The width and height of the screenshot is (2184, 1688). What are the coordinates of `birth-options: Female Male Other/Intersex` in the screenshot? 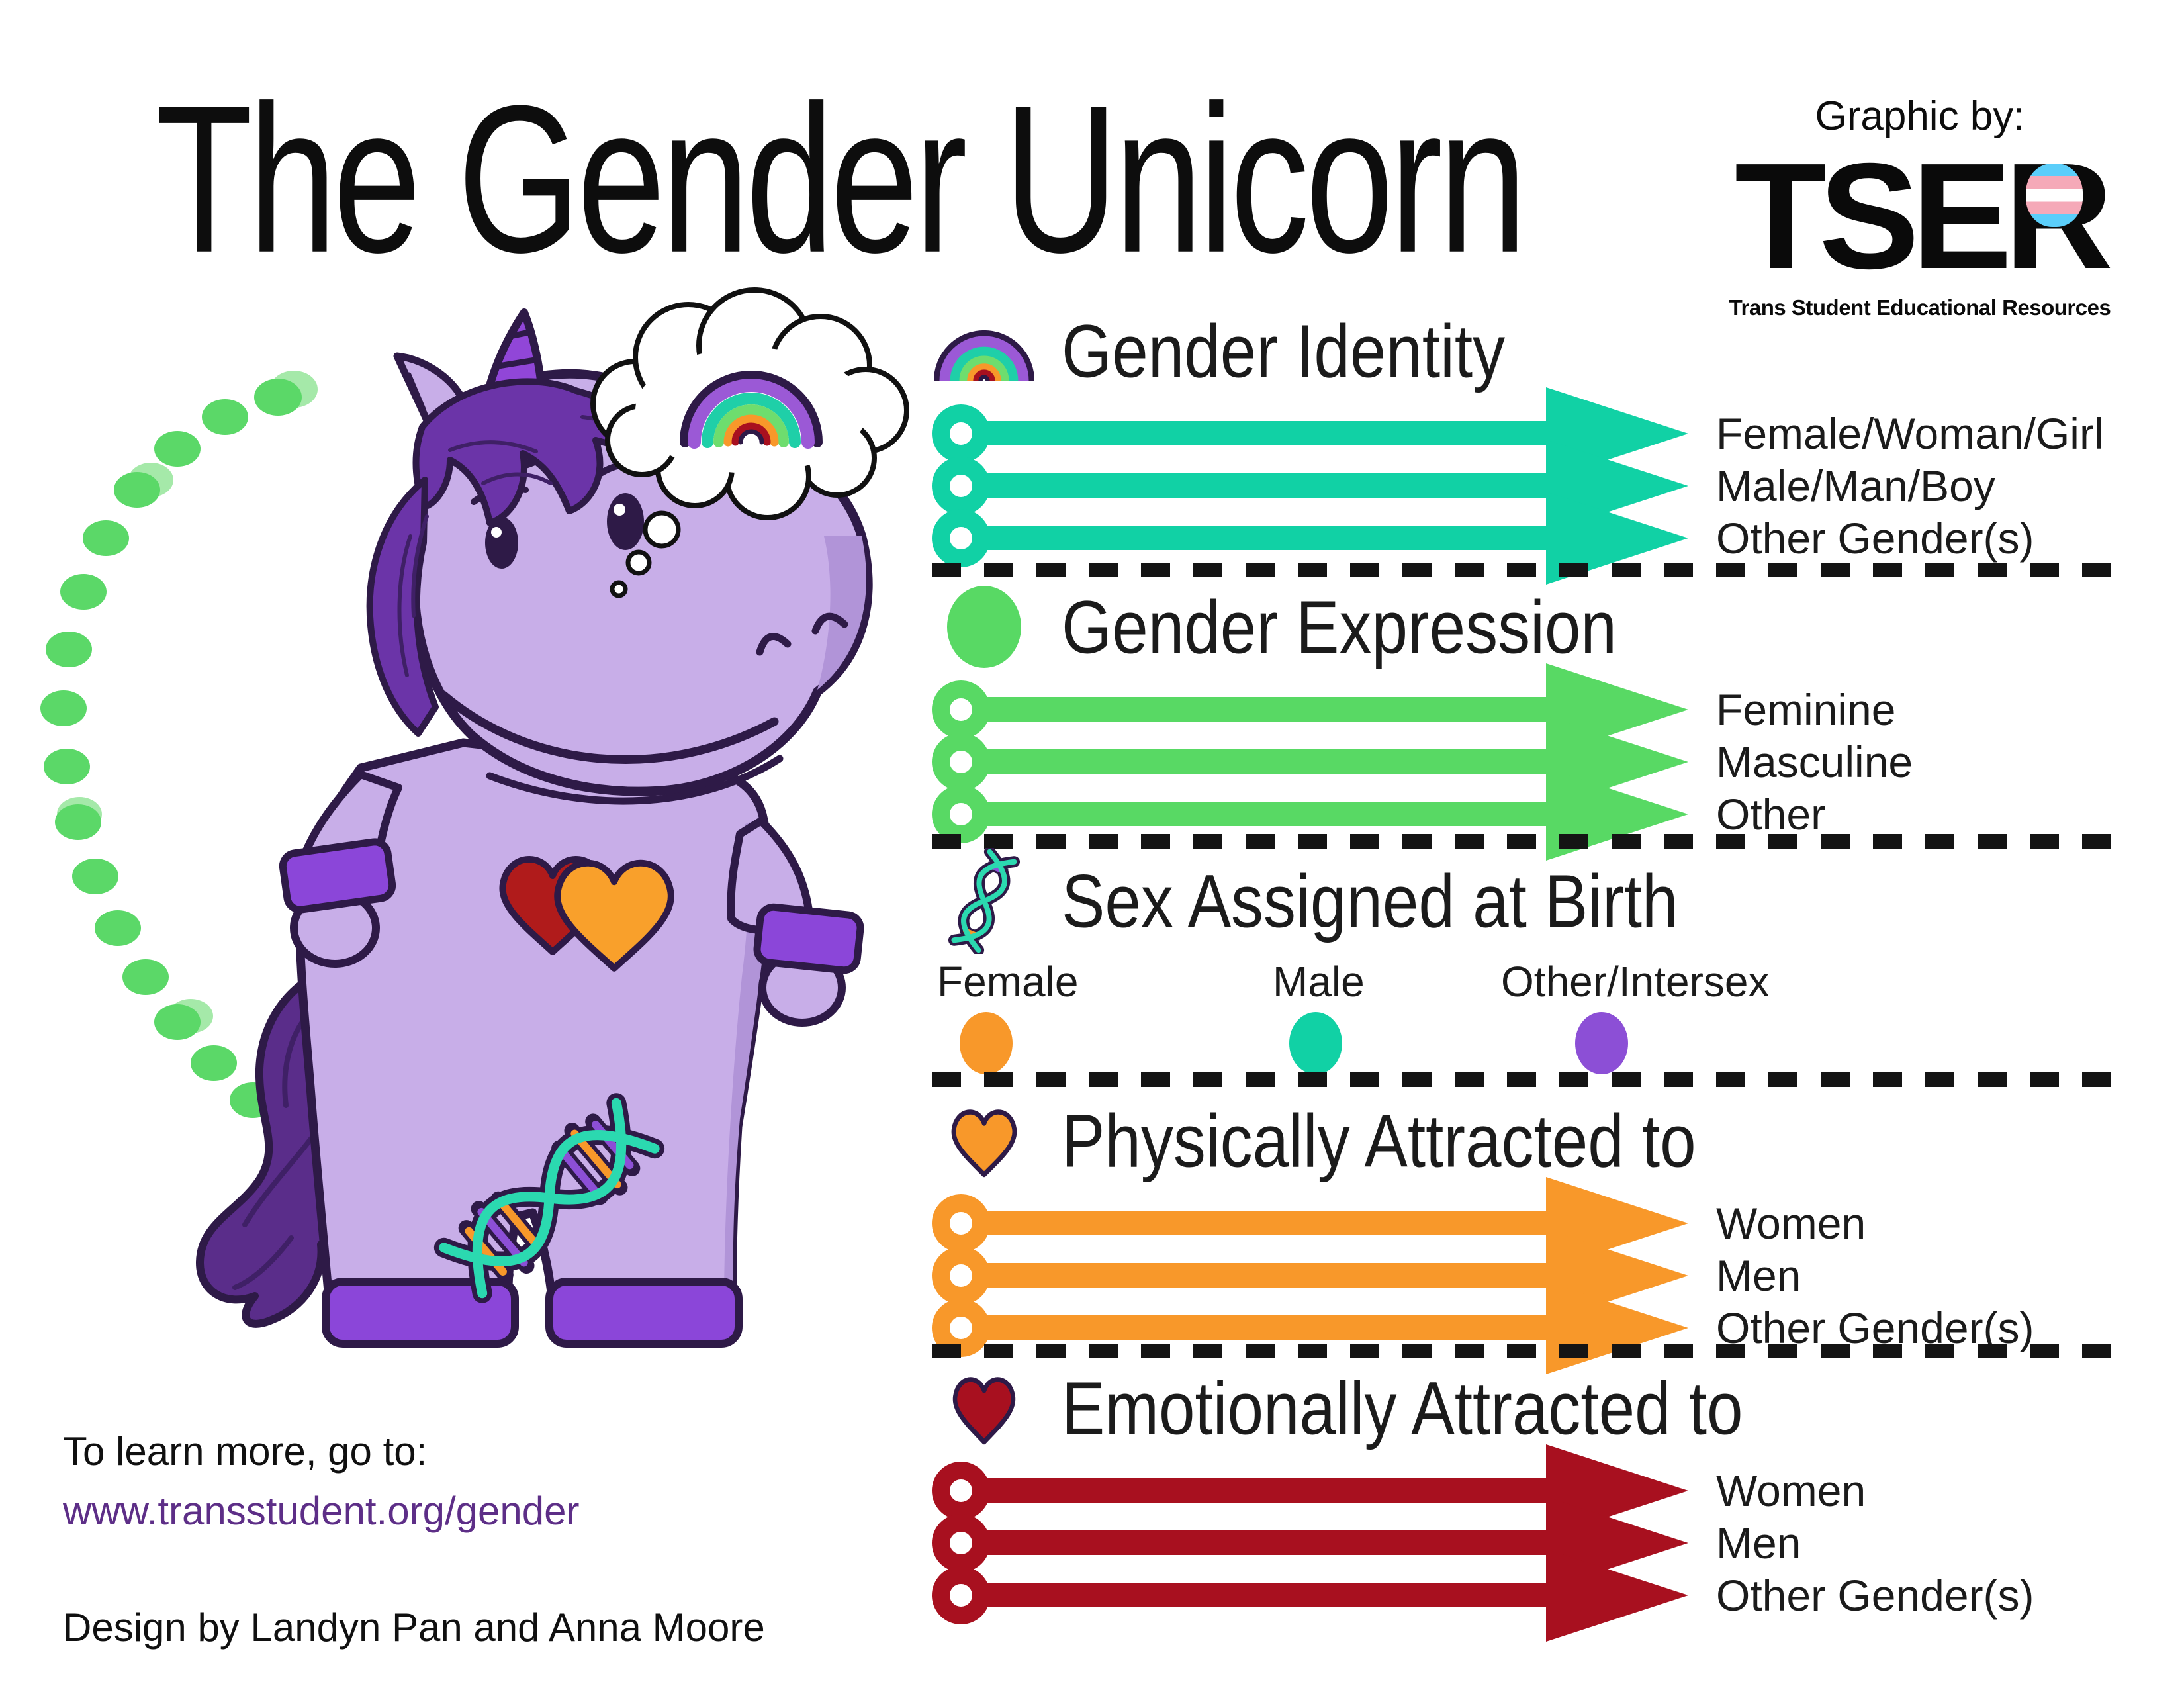 It's located at (1525, 1063).